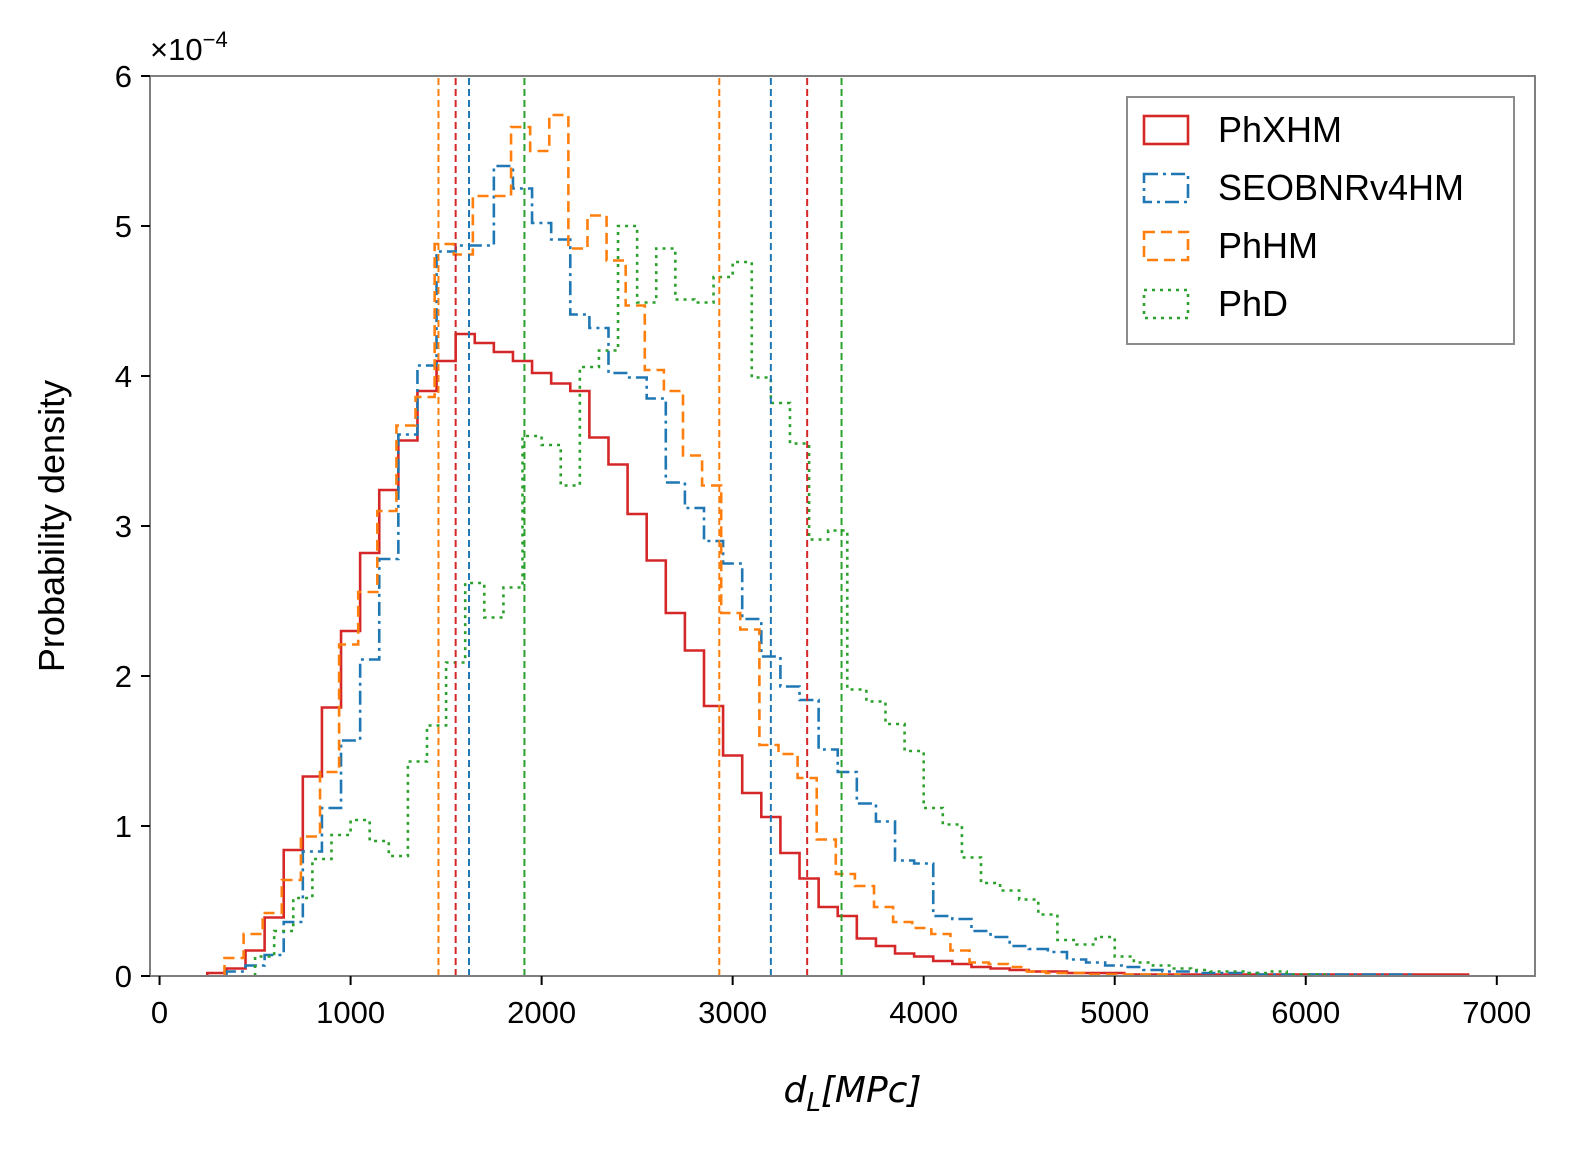 The width and height of the screenshot is (1579, 1151). I want to click on legend-box, so click(1320, 220).